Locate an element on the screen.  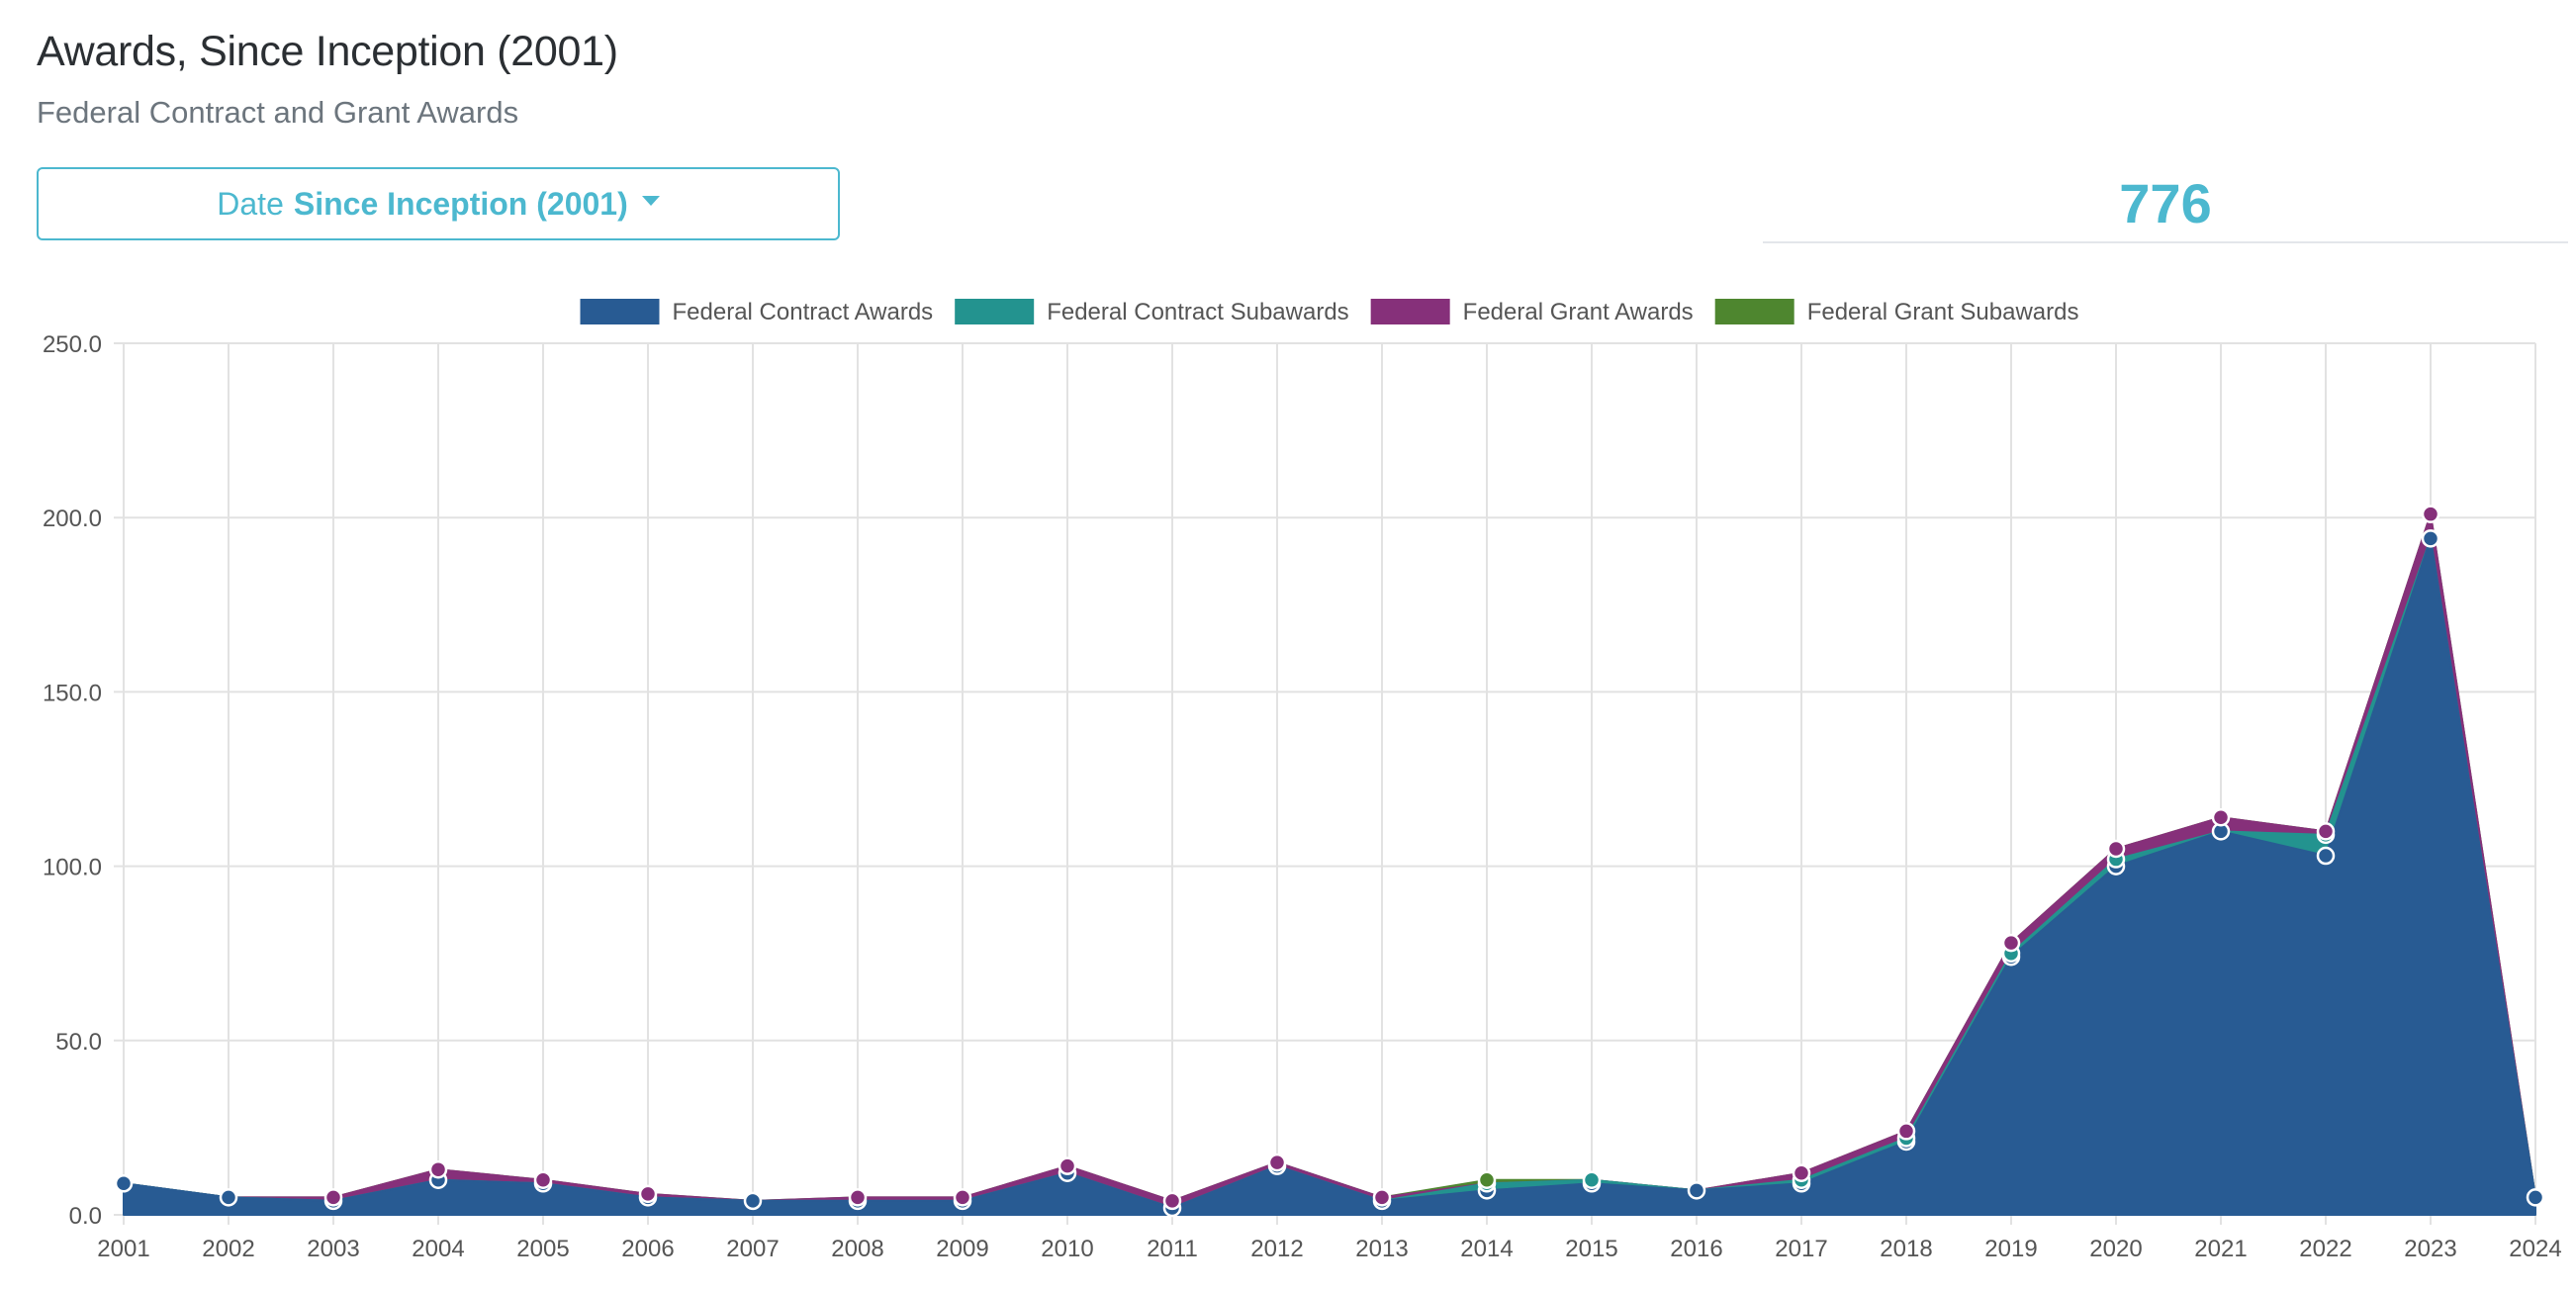
date-filter-value: Since Inception (2001) is located at coordinates (461, 203).